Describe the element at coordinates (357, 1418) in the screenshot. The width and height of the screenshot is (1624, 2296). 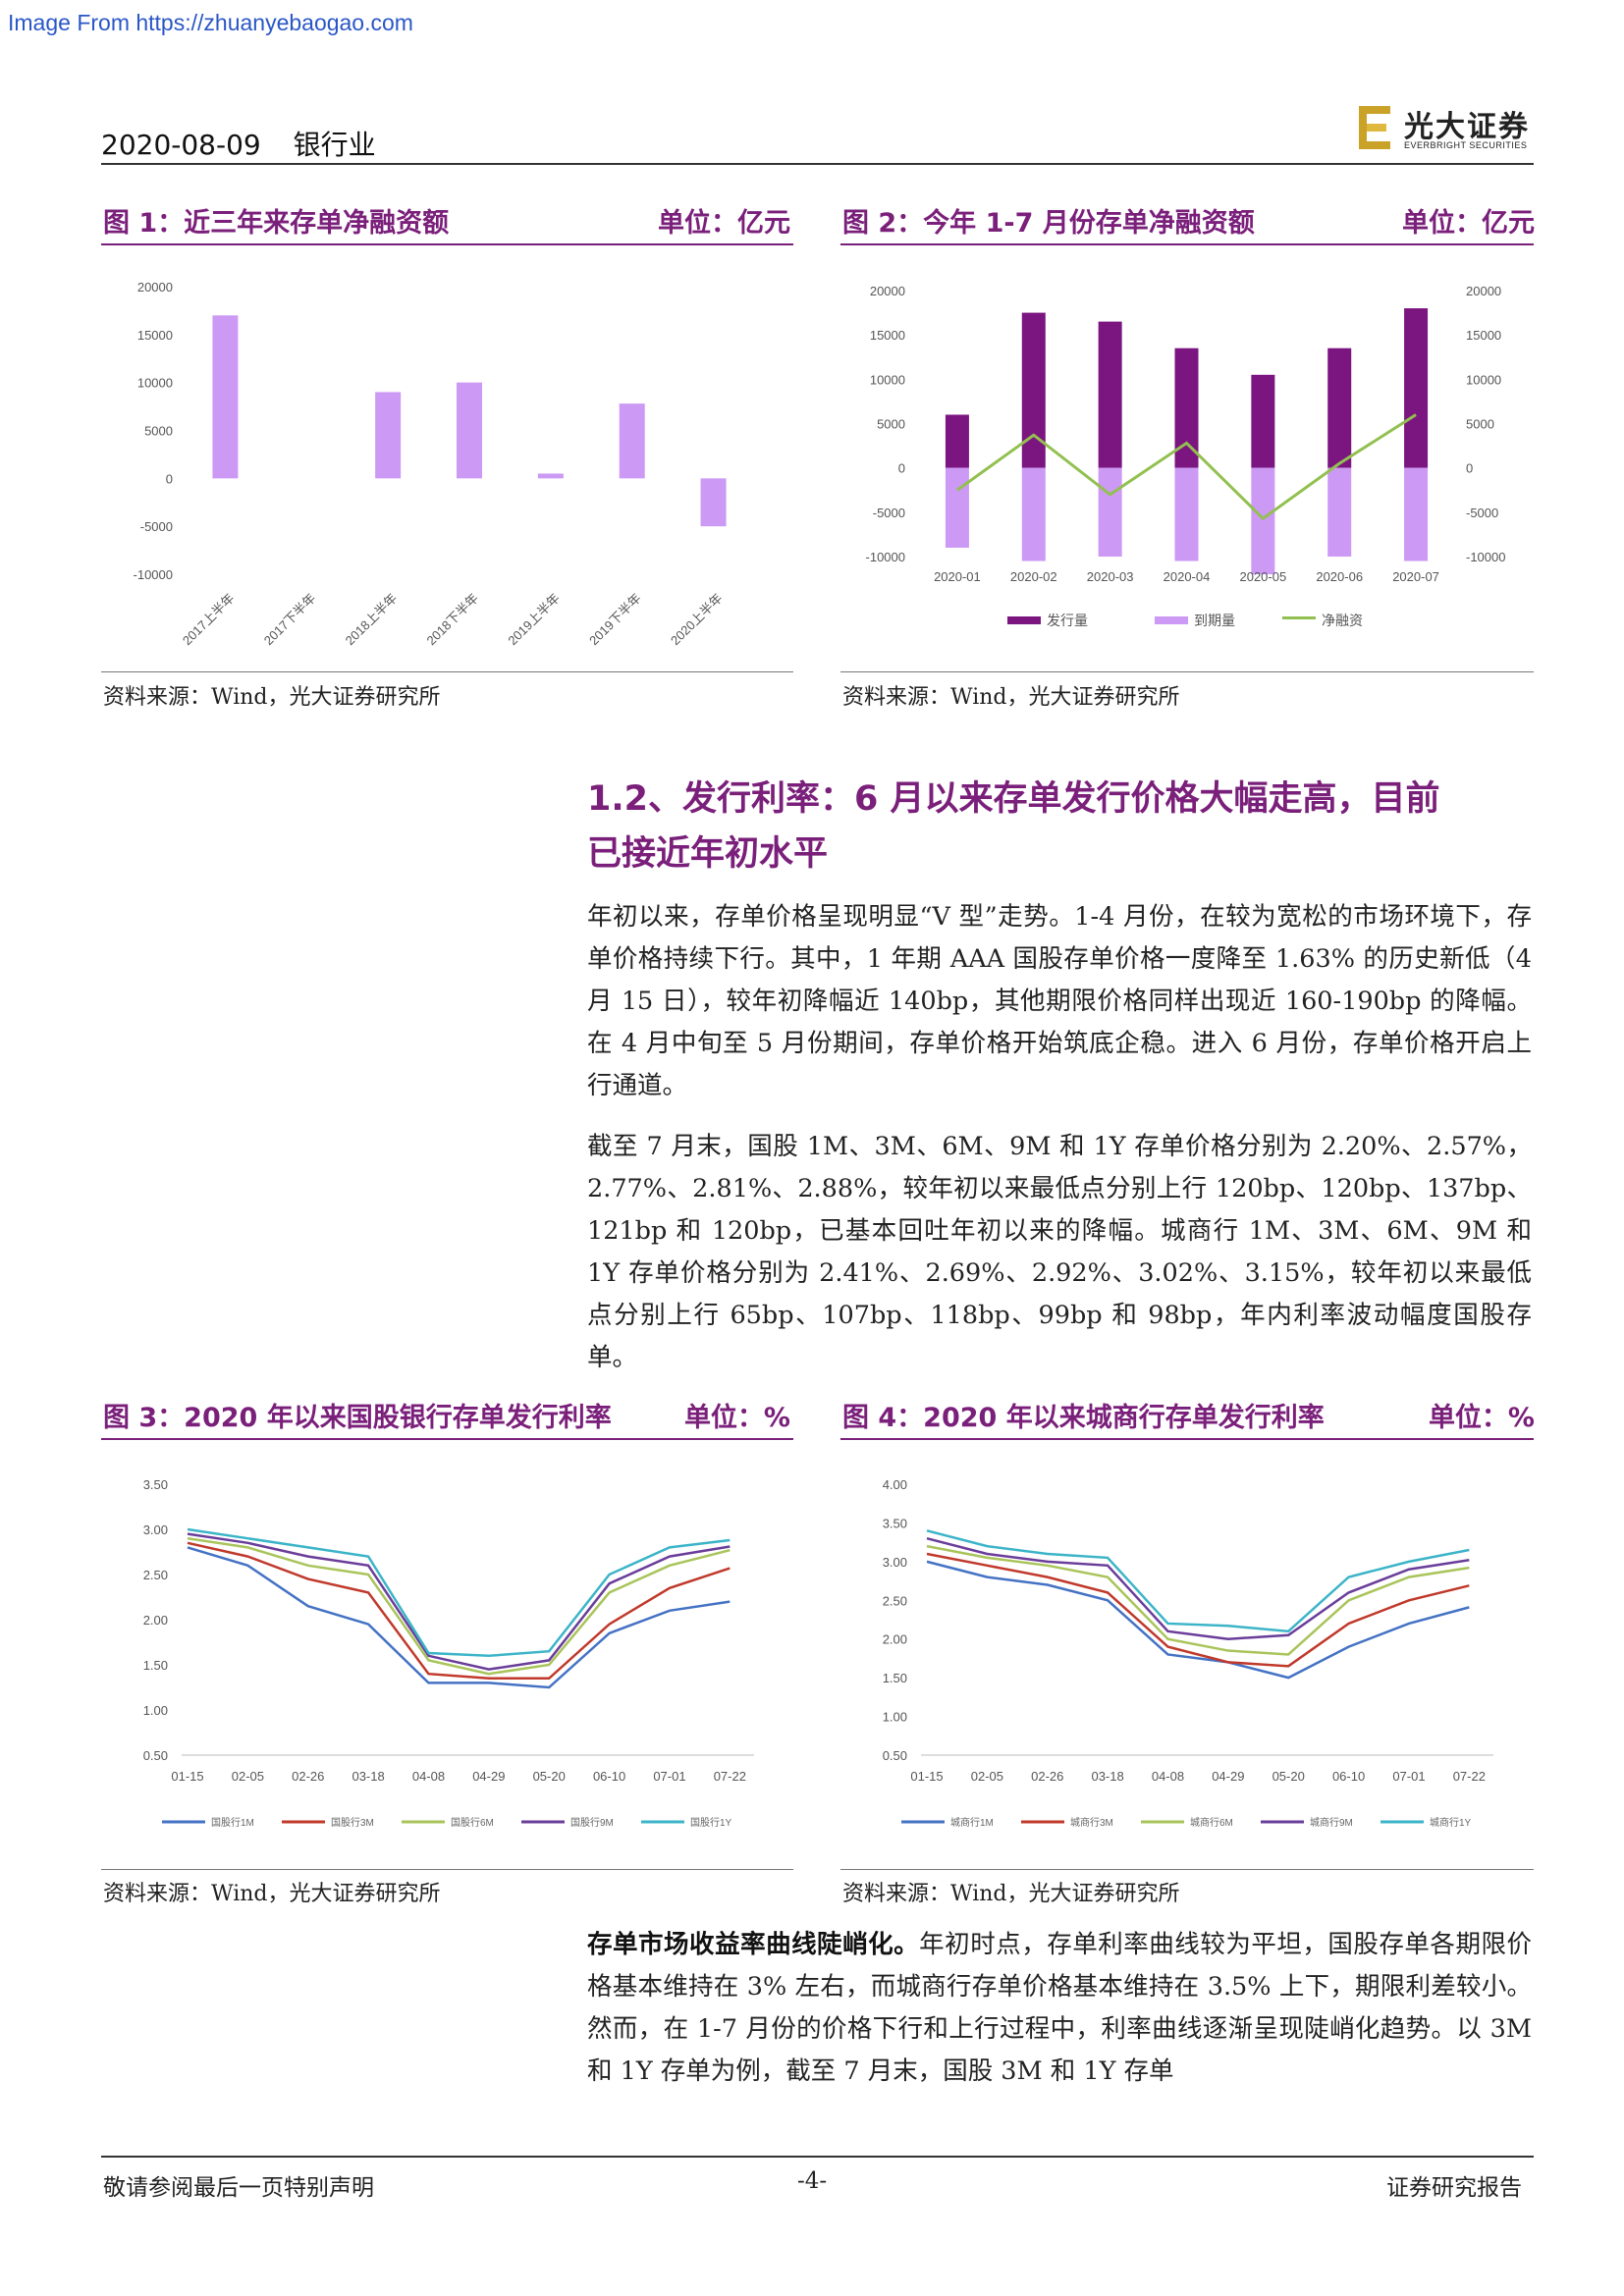
I see `fig3-title: 图 3：2020 年以来国股银行存单发行利率` at that location.